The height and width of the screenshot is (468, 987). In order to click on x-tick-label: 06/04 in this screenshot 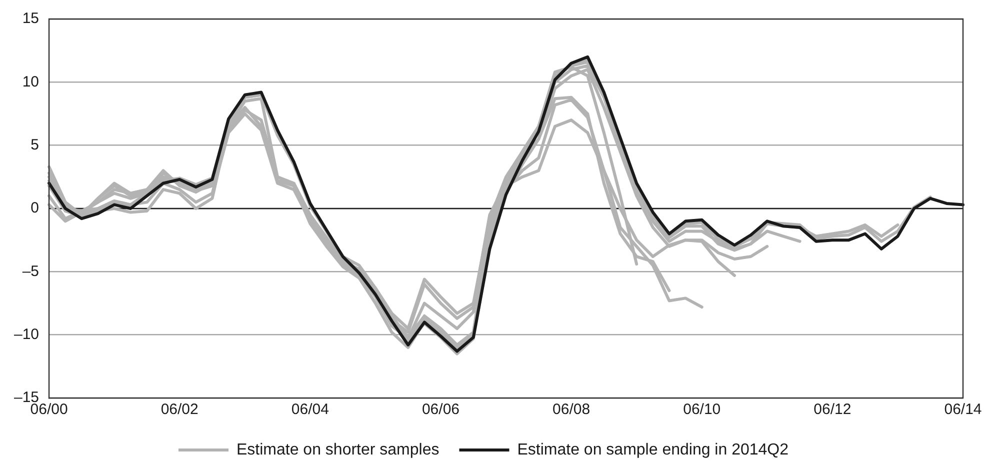, I will do `click(310, 409)`.